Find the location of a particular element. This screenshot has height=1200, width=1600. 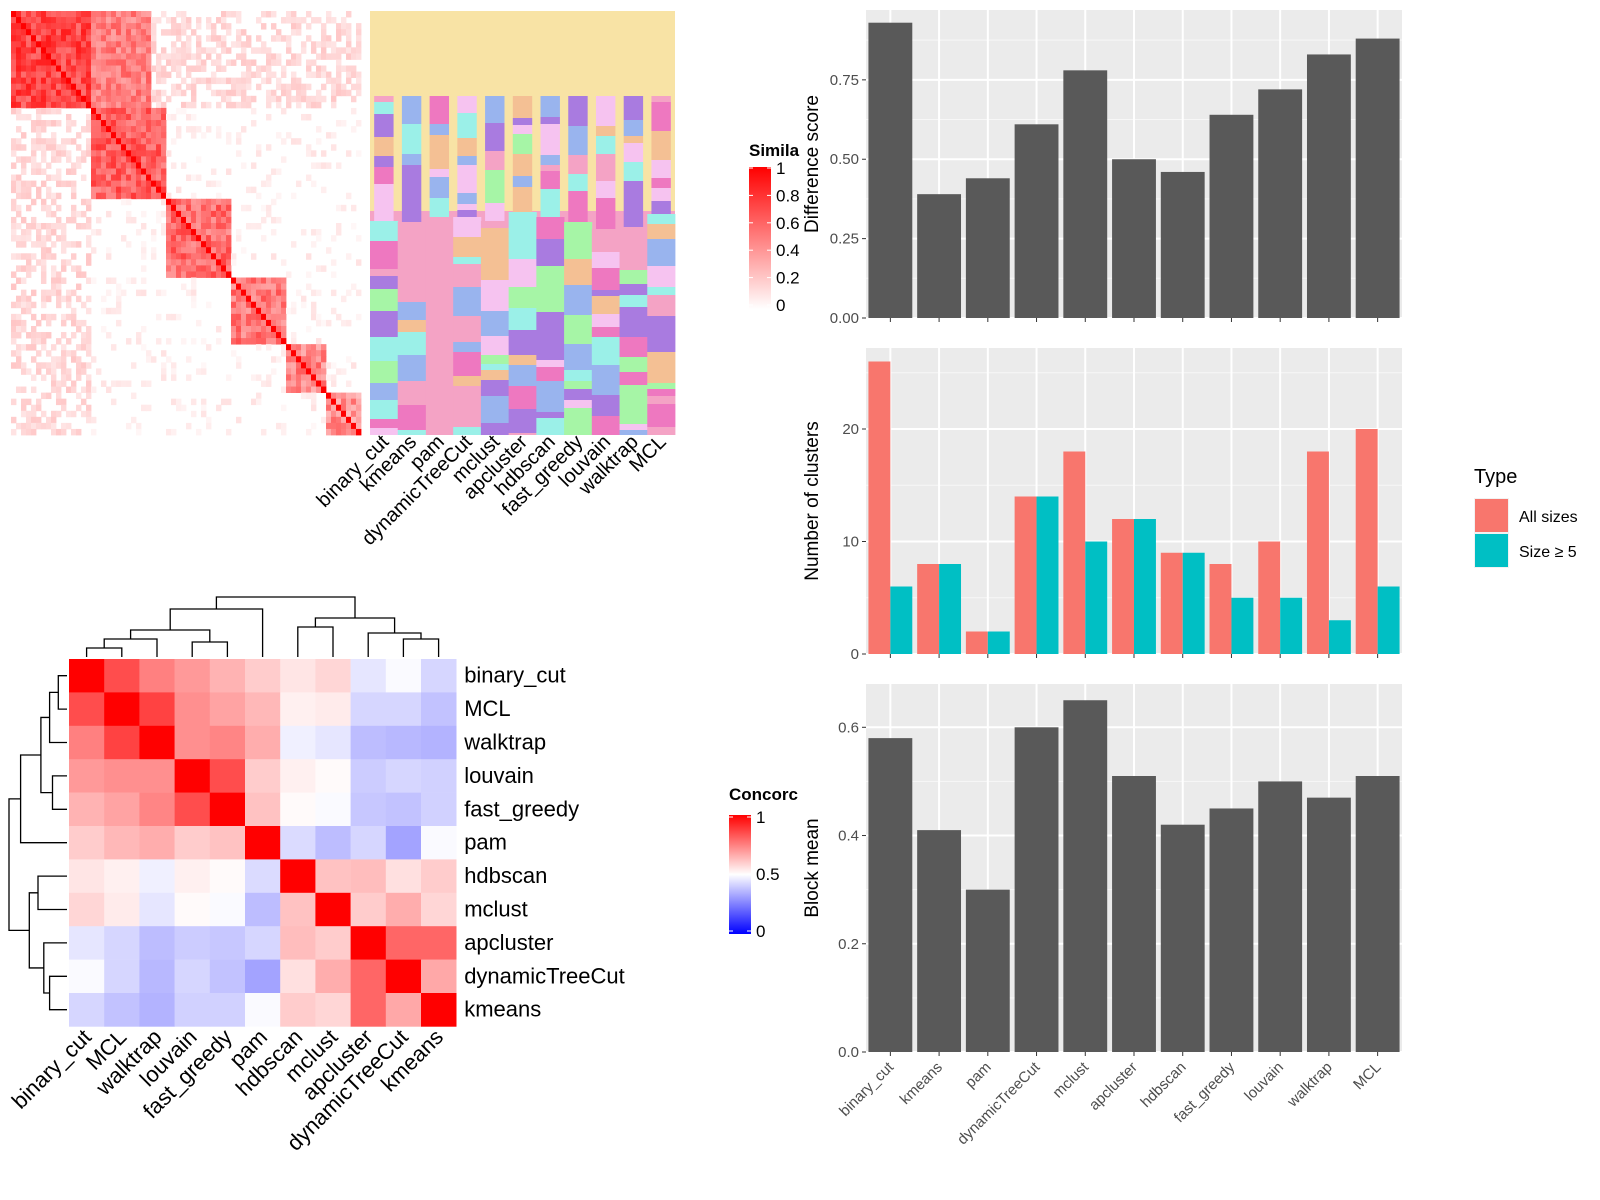

bar is located at coordinates (1047, 575).